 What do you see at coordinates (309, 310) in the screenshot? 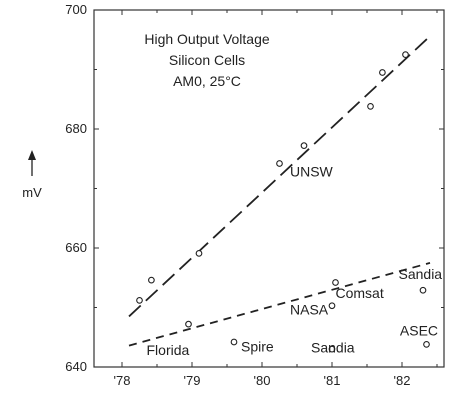
I see `annotation-label: NASA` at bounding box center [309, 310].